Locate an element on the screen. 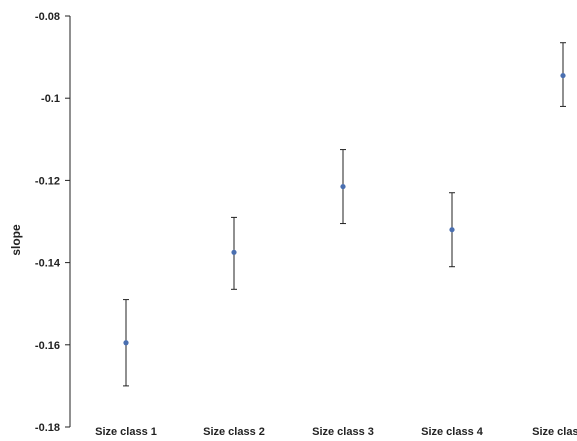 The width and height of the screenshot is (577, 441). y-tick-label: -0.1 is located at coordinates (50, 99).